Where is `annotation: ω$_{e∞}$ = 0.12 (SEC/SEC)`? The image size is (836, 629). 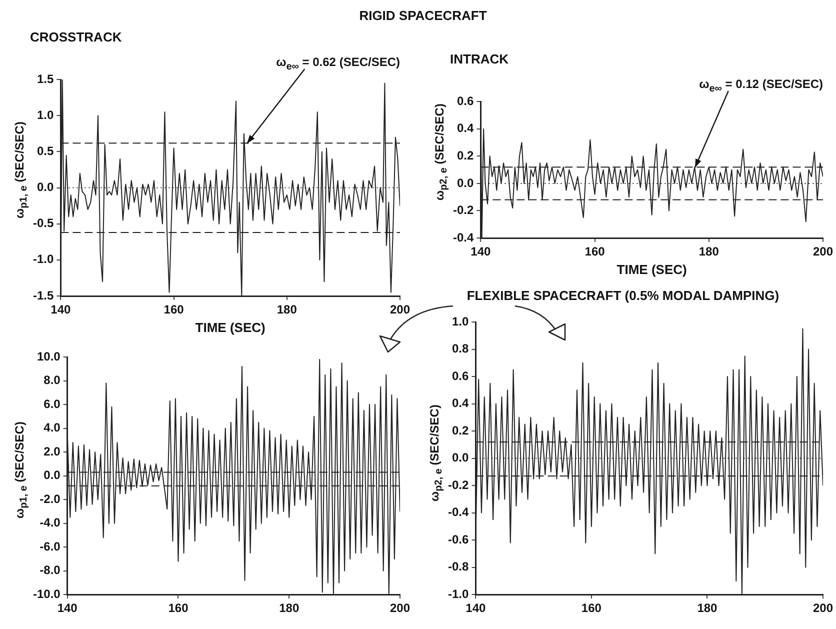
annotation: ω$_{e∞}$ = 0.12 (SEC/SEC) is located at coordinates (761, 86).